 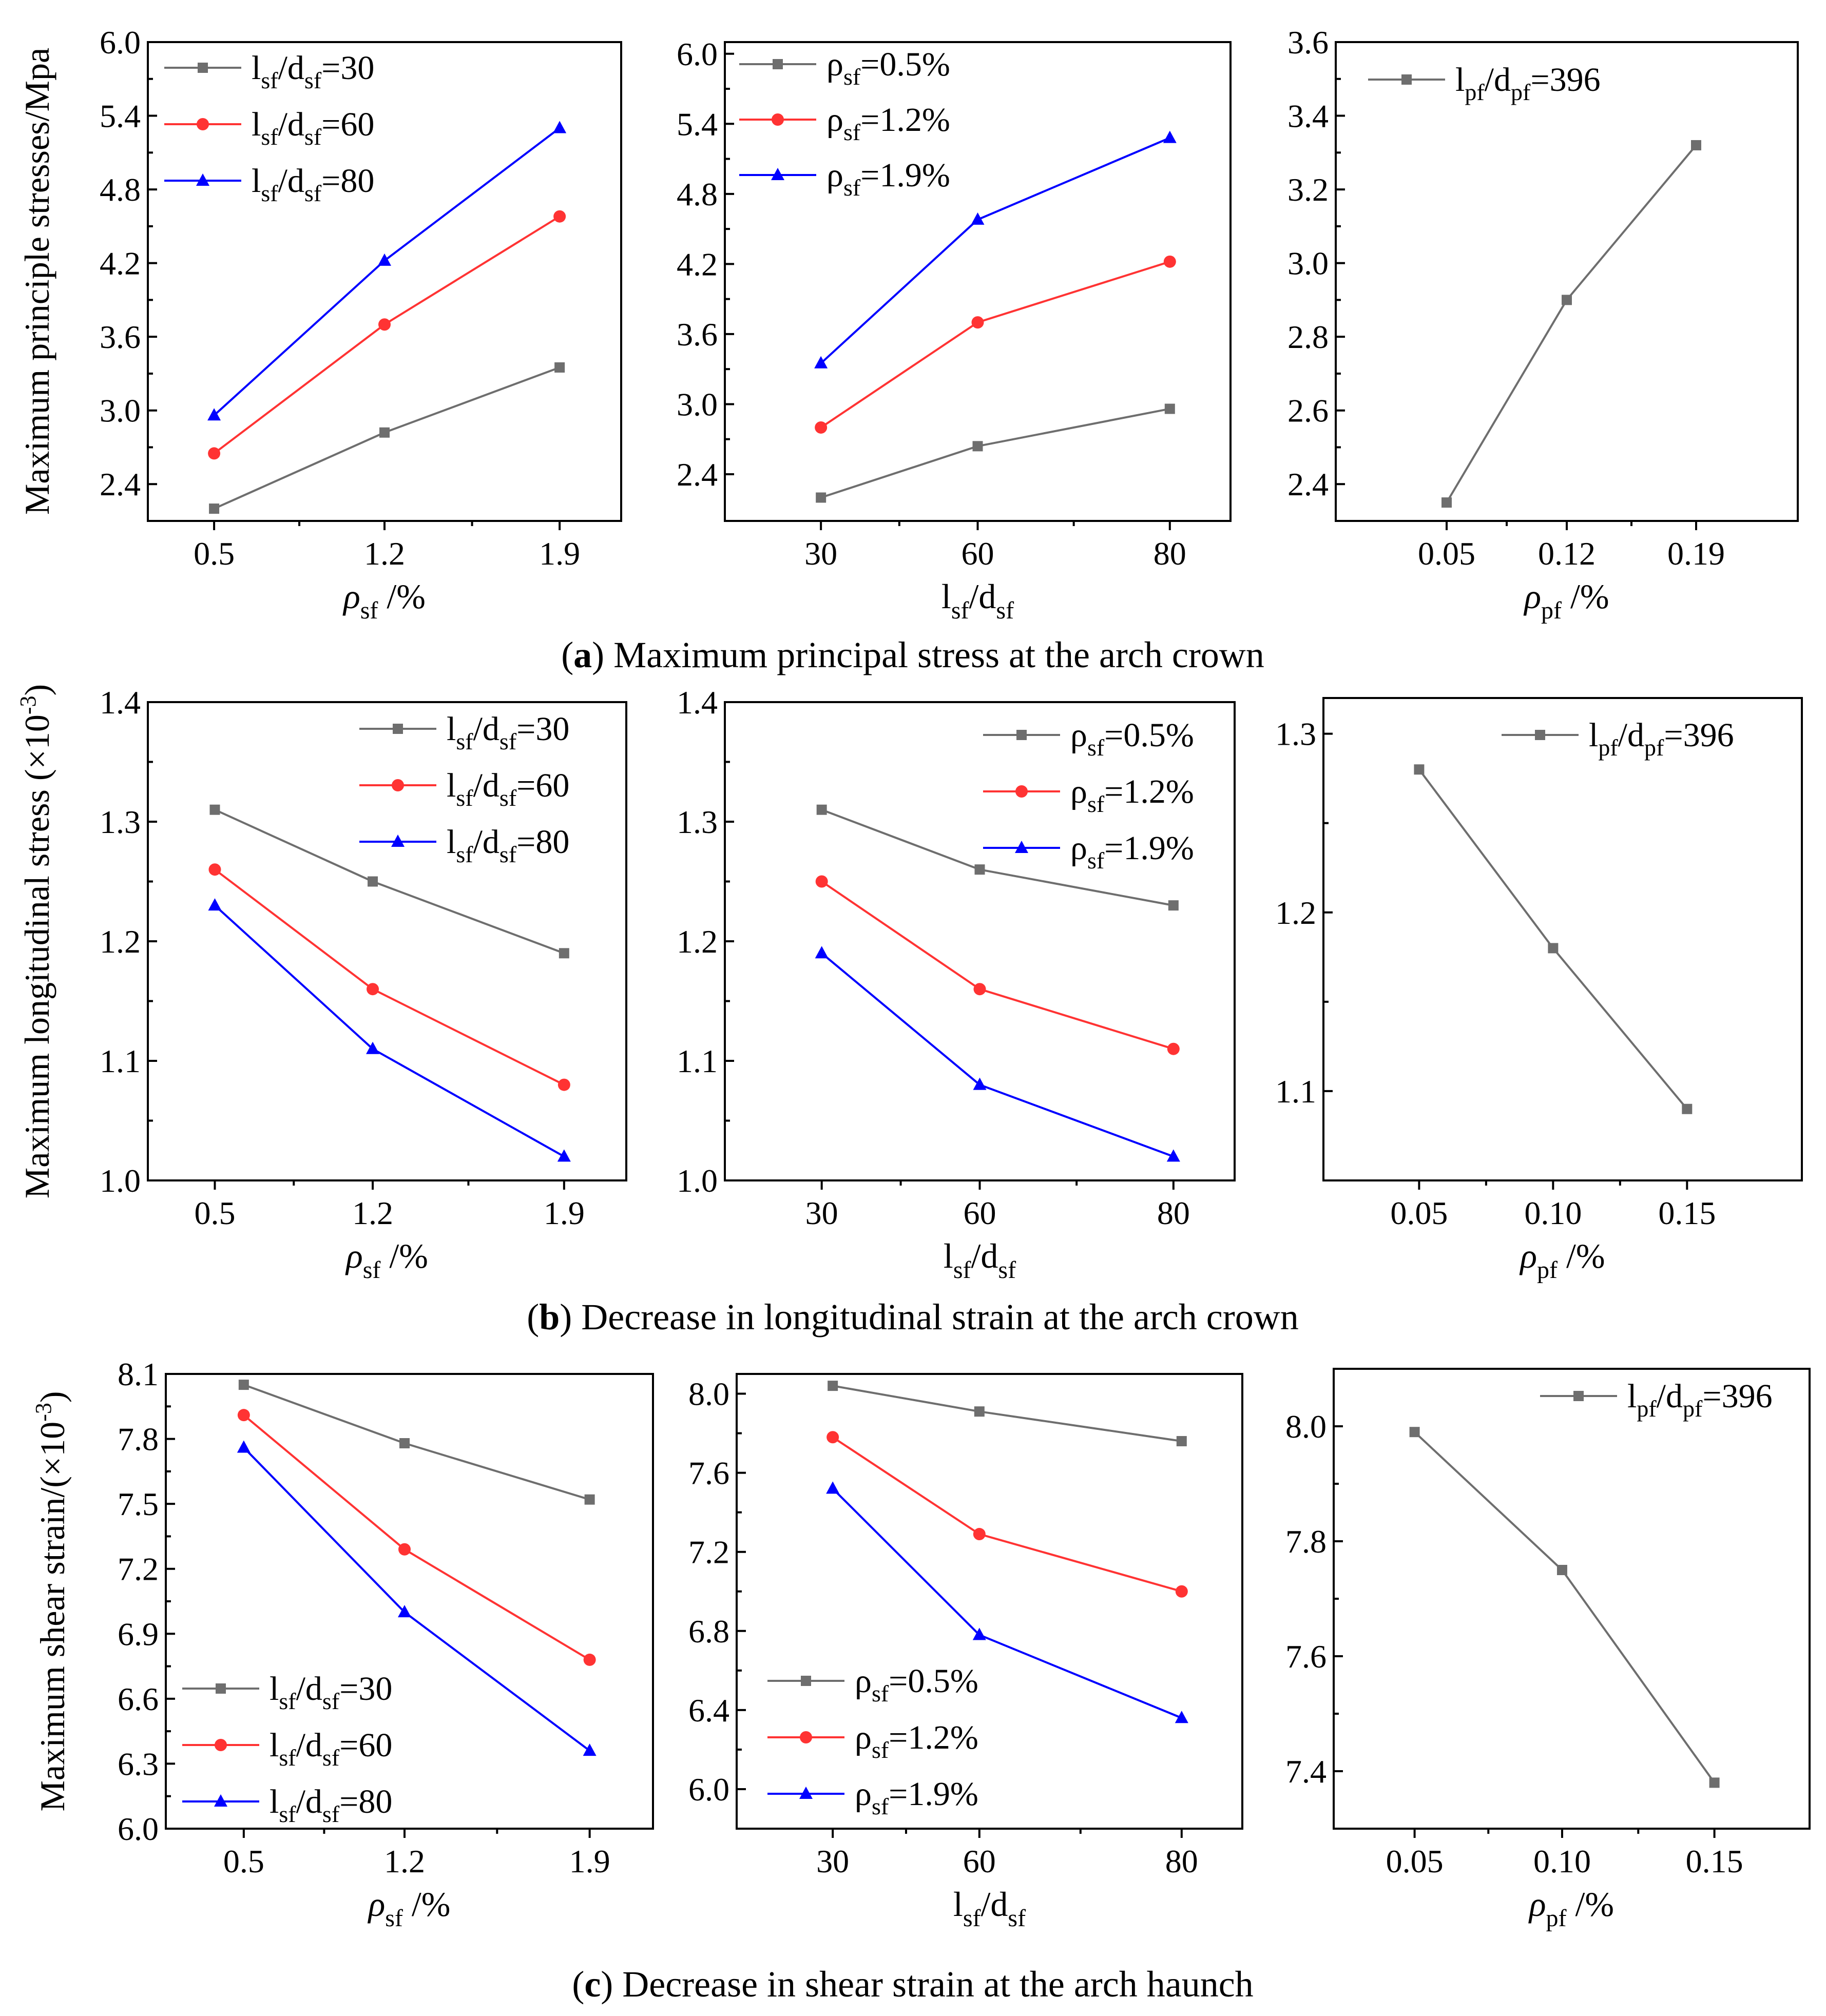 I want to click on y-tick-label: 1.4, so click(x=121, y=703).